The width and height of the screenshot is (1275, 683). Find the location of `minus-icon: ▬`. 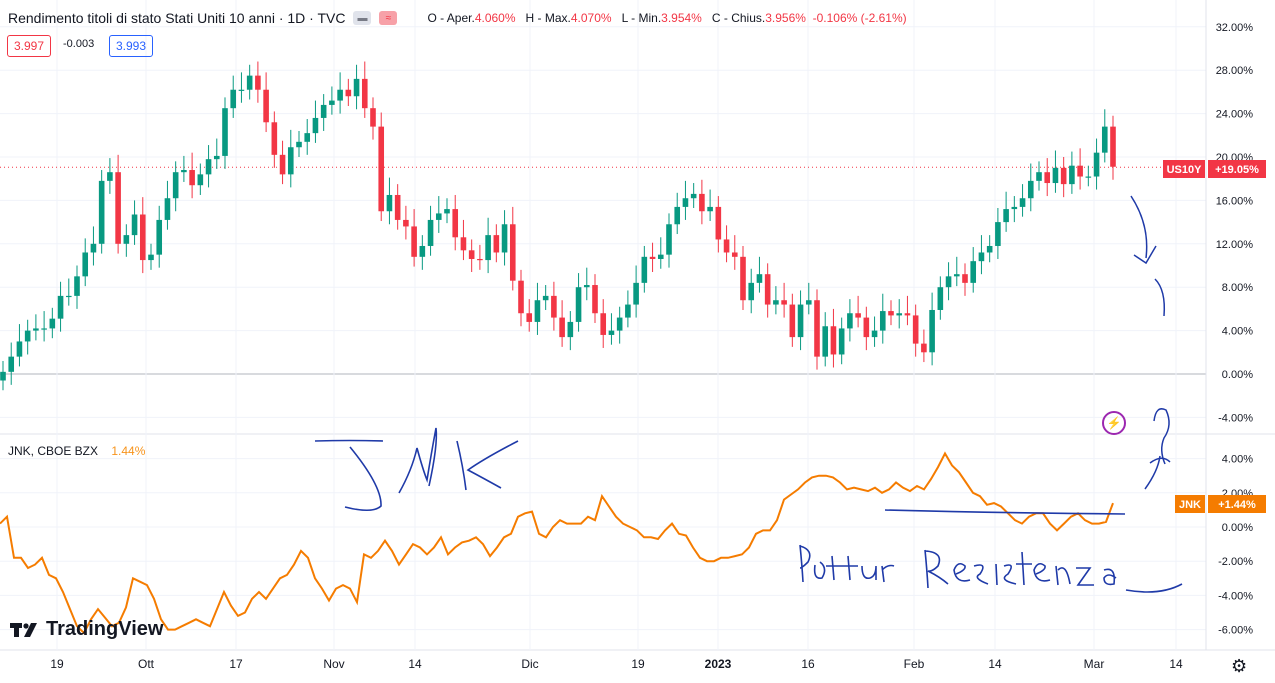

minus-icon: ▬ is located at coordinates (362, 18).